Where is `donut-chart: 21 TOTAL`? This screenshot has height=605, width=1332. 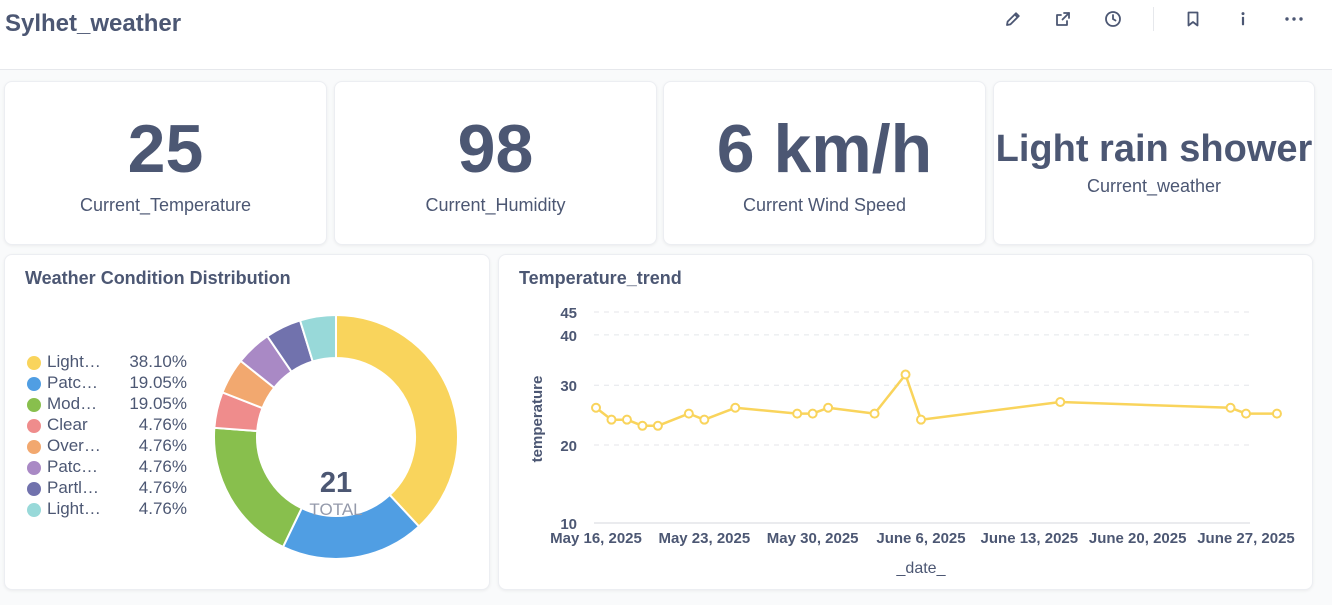
donut-chart: 21 TOTAL is located at coordinates (336, 436).